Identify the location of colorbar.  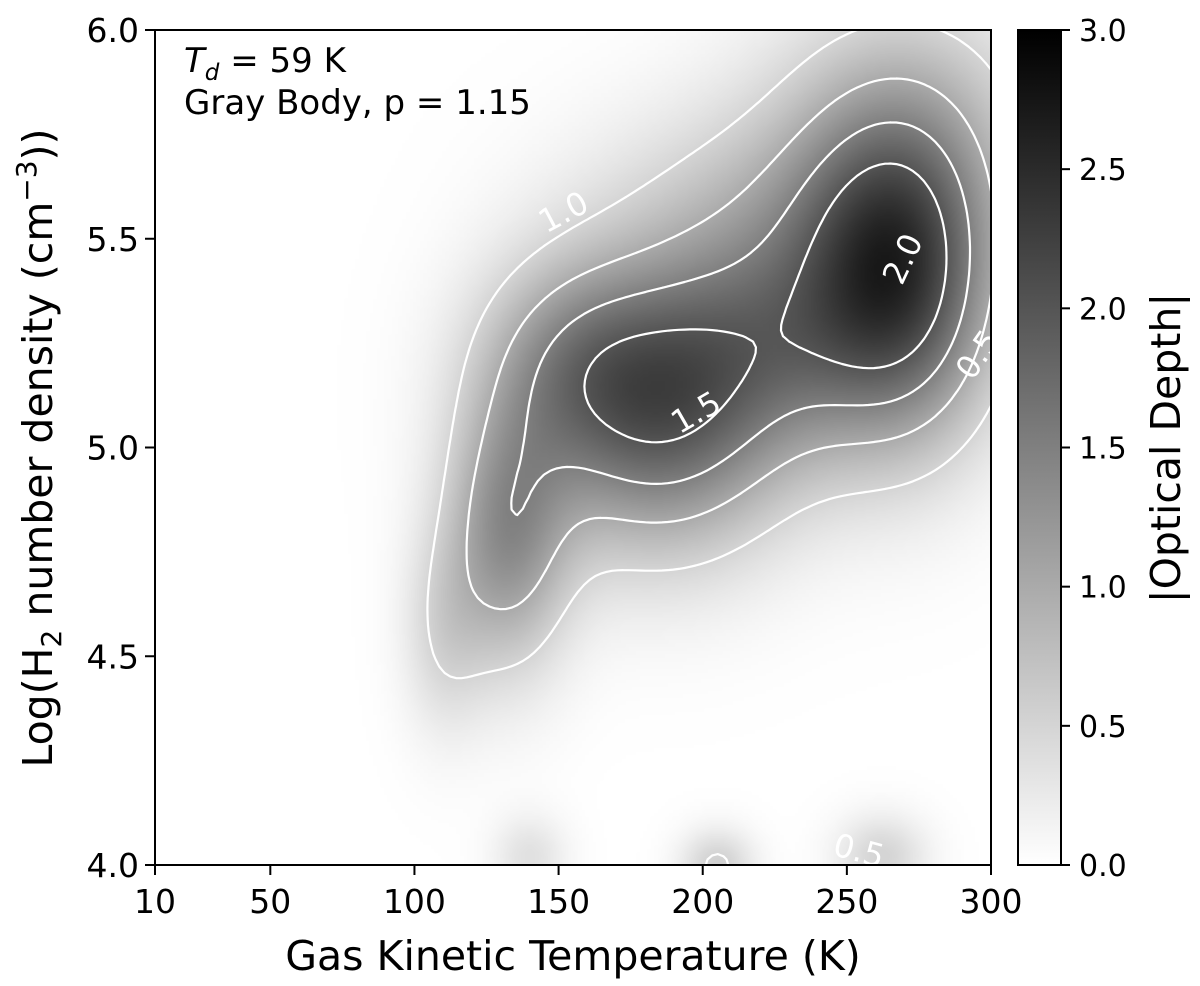
(1039, 447).